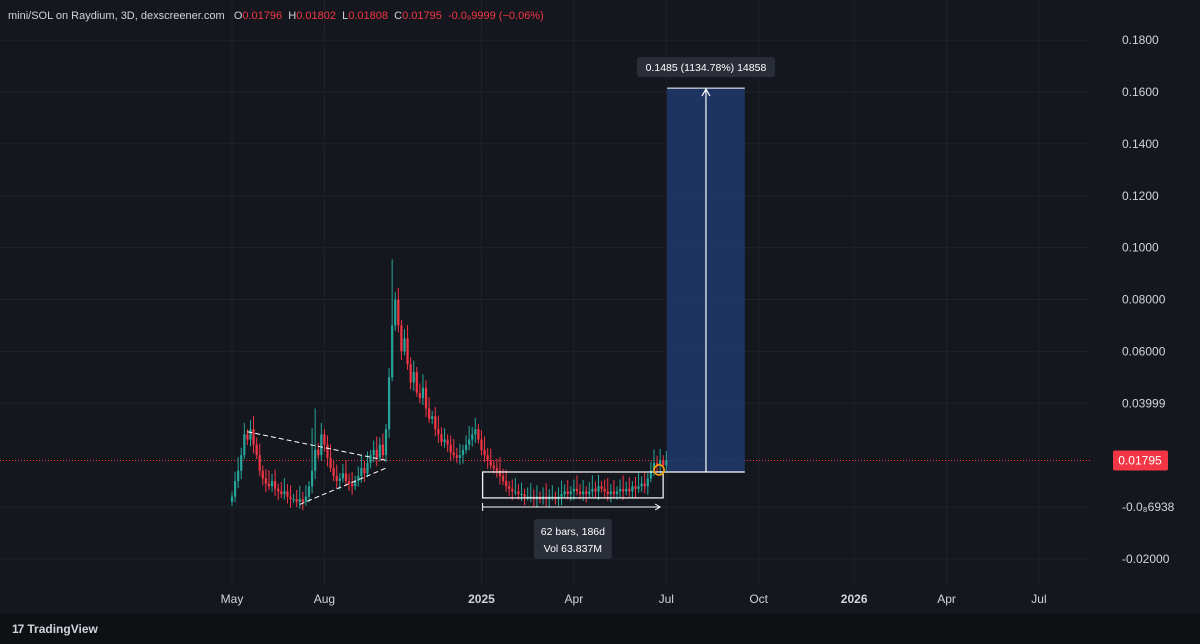  What do you see at coordinates (449, 385) in the screenshot?
I see `candles` at bounding box center [449, 385].